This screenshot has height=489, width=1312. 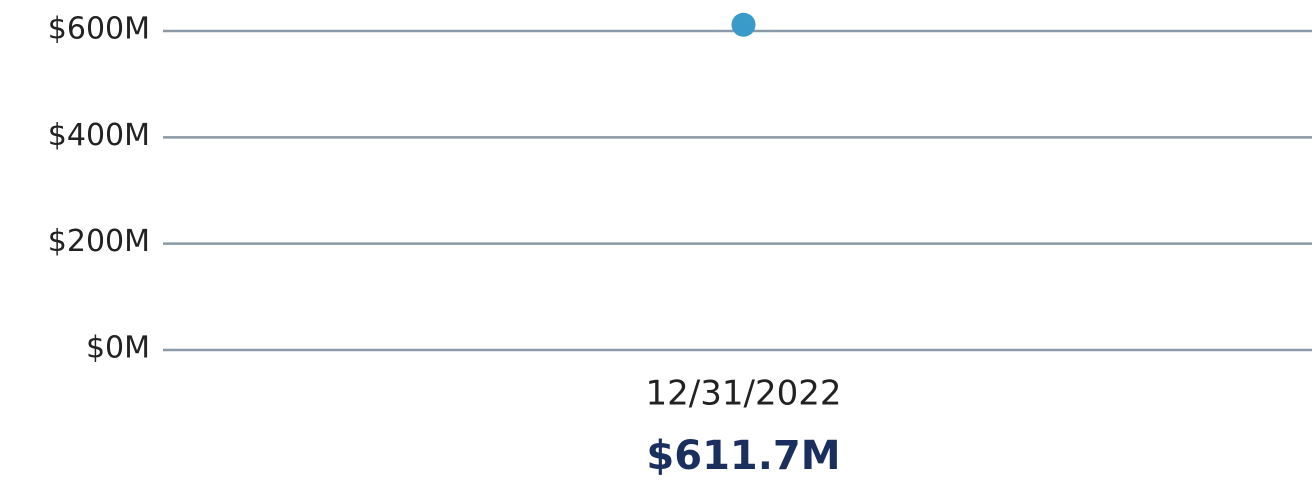 I want to click on y-tick-label: $600M, so click(x=99, y=29).